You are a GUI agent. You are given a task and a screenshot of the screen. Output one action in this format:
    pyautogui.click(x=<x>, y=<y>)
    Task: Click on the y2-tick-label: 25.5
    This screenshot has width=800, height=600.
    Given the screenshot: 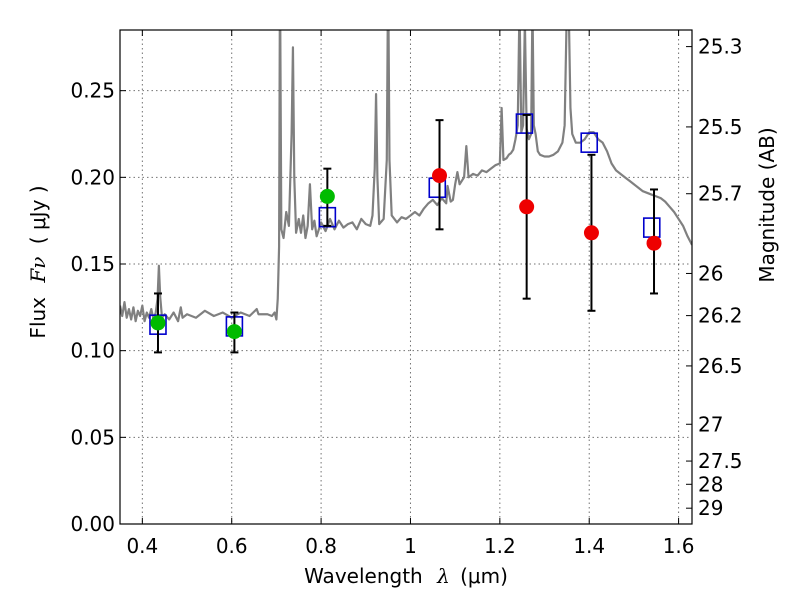 What is the action you would take?
    pyautogui.click(x=720, y=127)
    